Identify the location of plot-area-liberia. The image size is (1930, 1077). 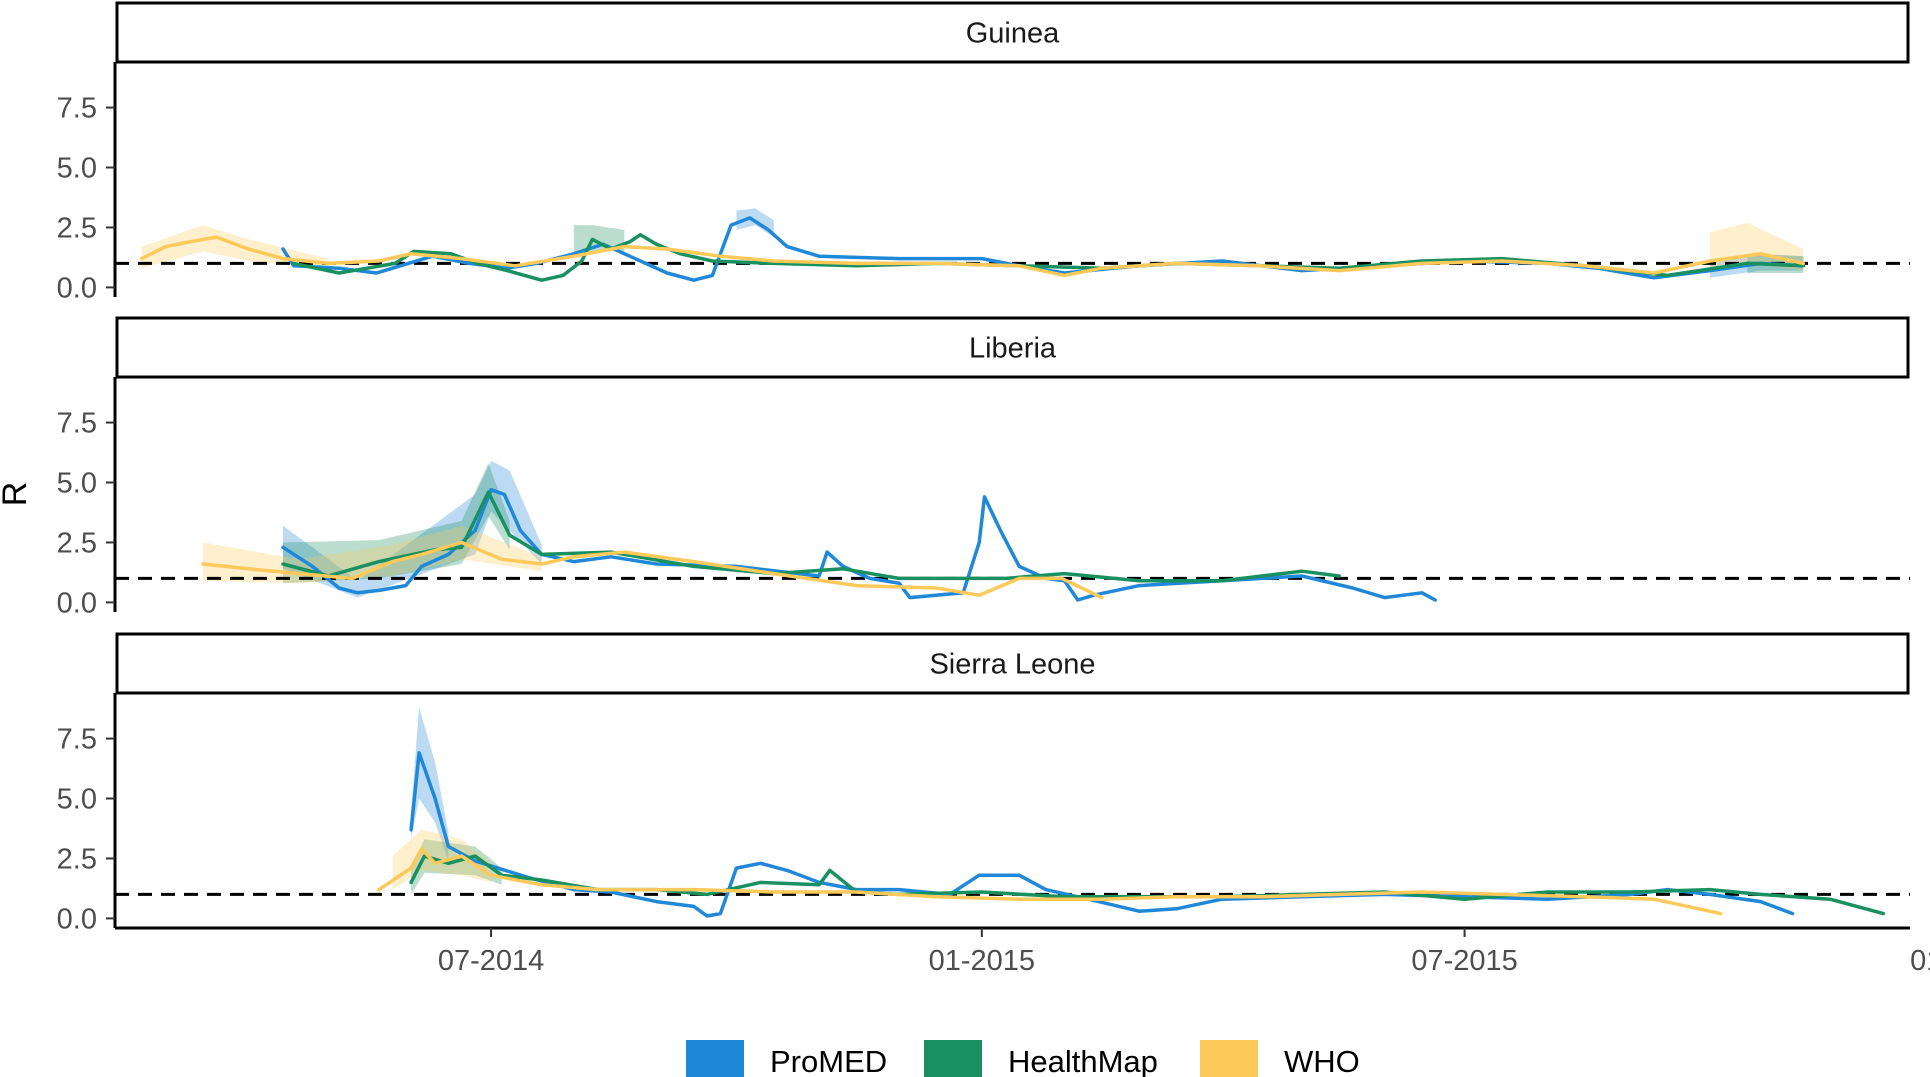
(1012, 531).